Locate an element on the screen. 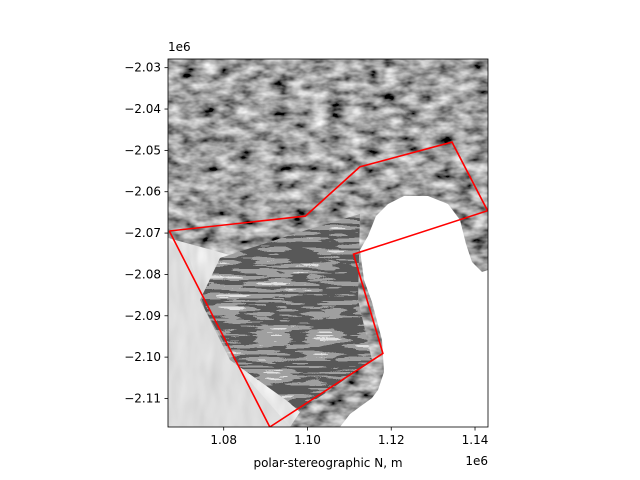 This screenshot has height=480, width=640. y-offset-label: 1e6 is located at coordinates (179, 47).